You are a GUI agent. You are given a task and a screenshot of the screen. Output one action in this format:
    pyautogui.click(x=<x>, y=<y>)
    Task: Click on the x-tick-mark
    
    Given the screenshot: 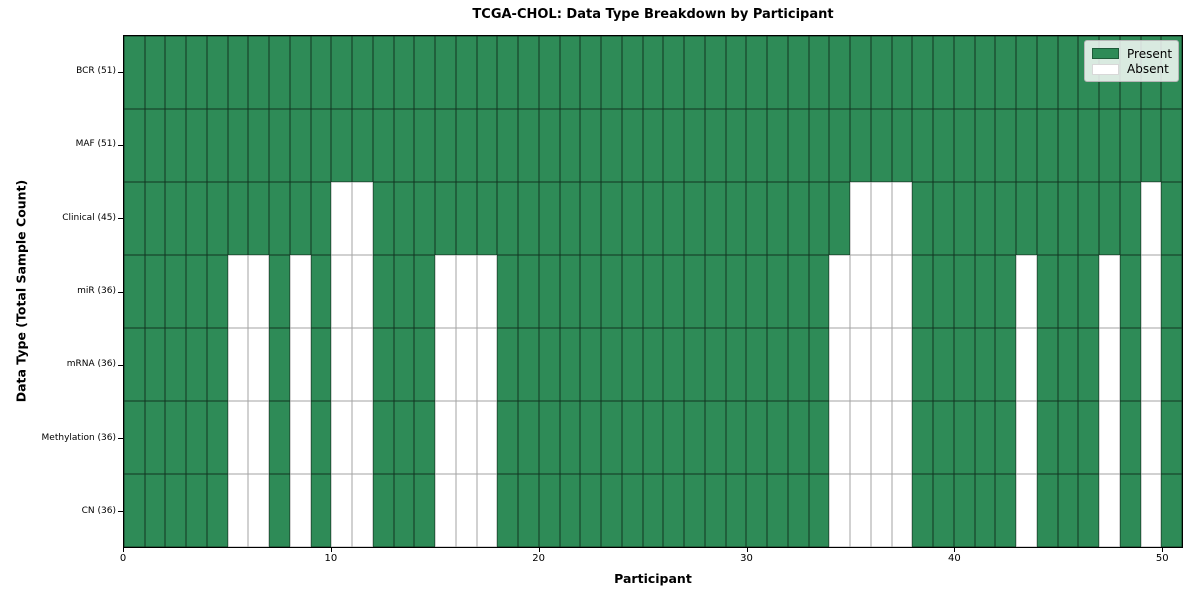 What is the action you would take?
    pyautogui.click(x=1163, y=550)
    